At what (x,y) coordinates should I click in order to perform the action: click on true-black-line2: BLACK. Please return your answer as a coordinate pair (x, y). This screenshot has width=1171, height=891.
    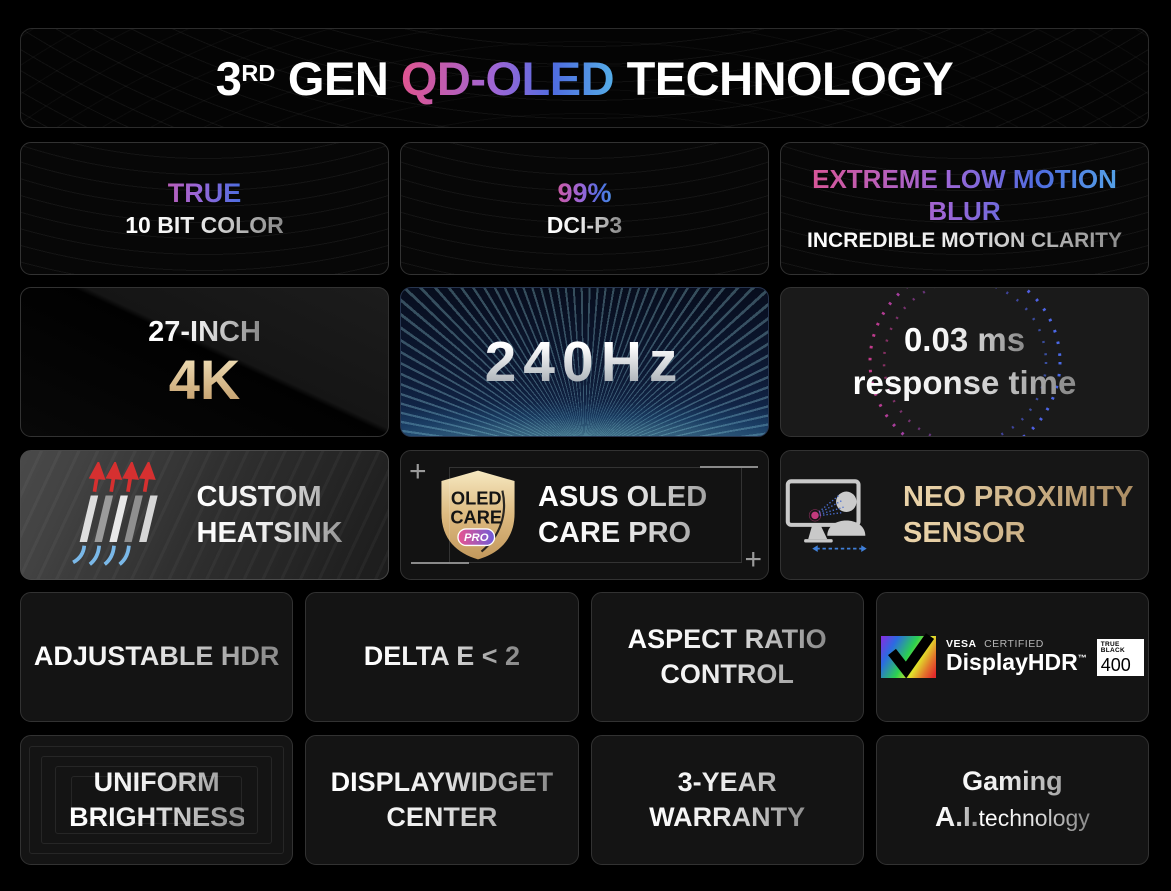
    Looking at the image, I should click on (1112, 650).